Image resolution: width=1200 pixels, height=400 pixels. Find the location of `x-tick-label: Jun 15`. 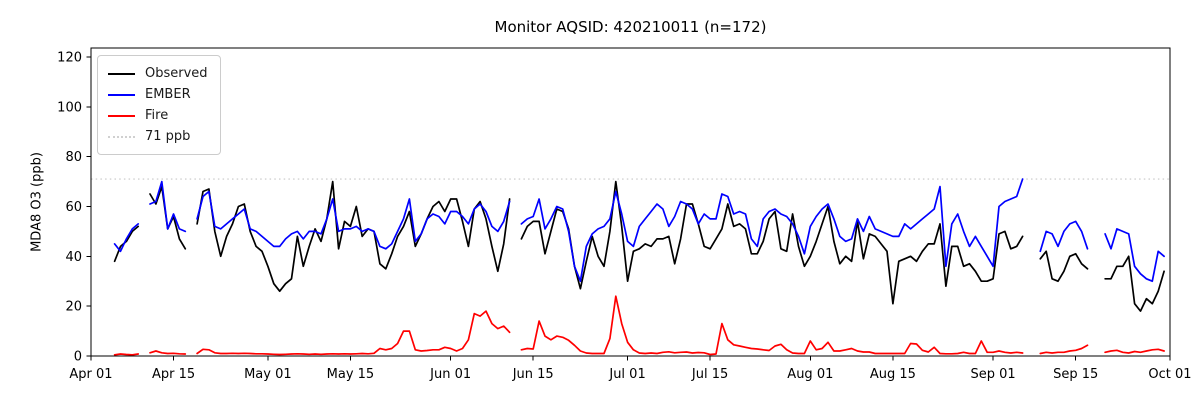

x-tick-label: Jun 15 is located at coordinates (533, 374).